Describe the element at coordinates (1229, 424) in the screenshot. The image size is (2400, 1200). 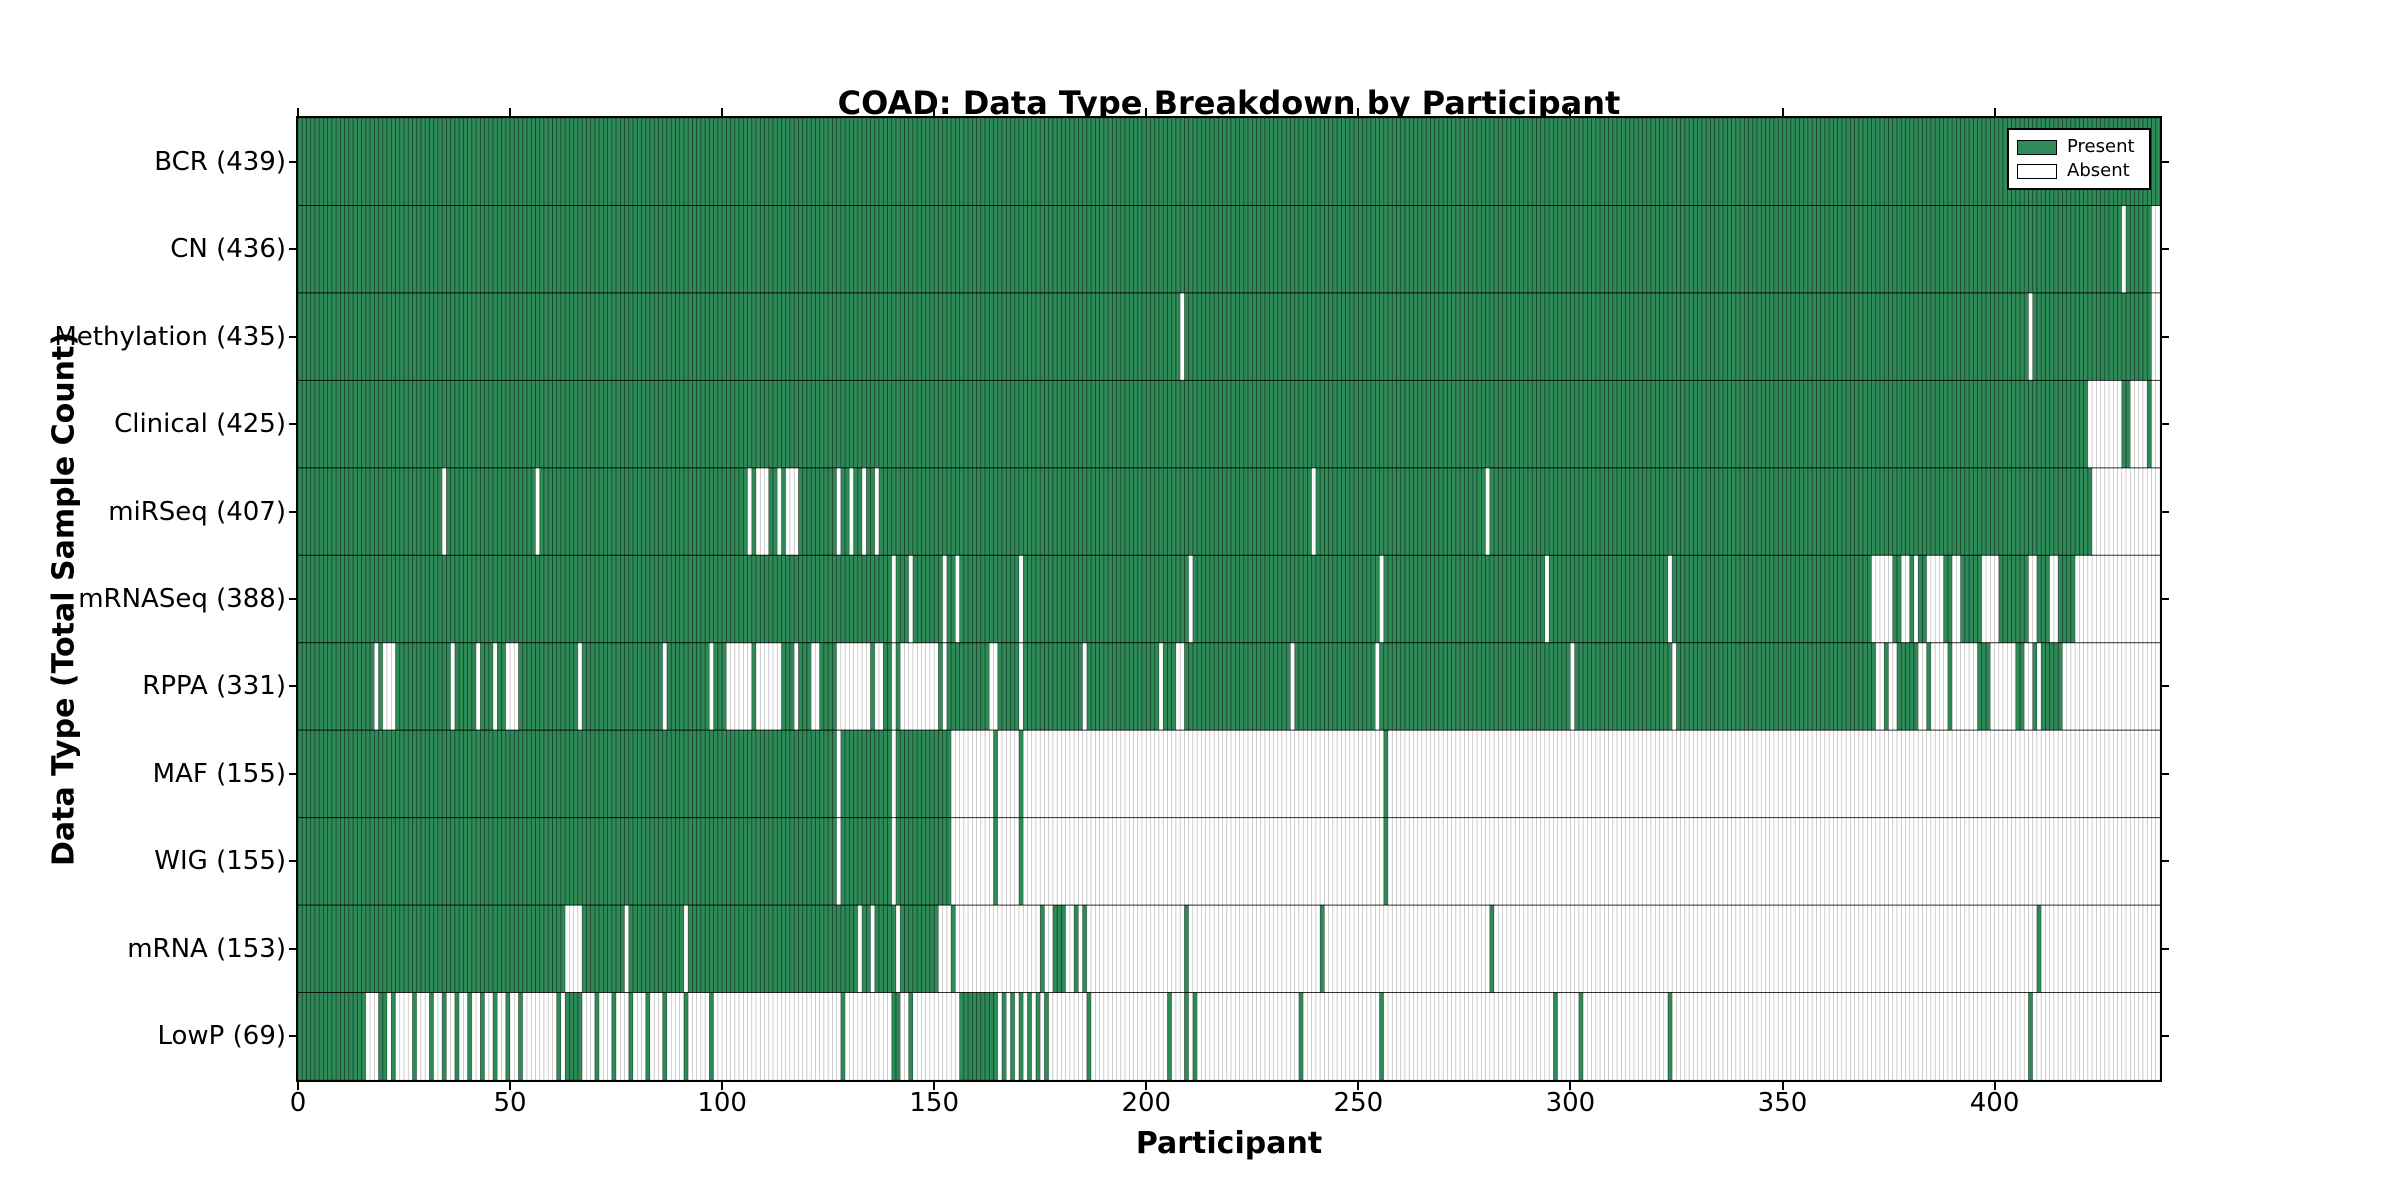
I see `heatmap-row-Clinical` at that location.